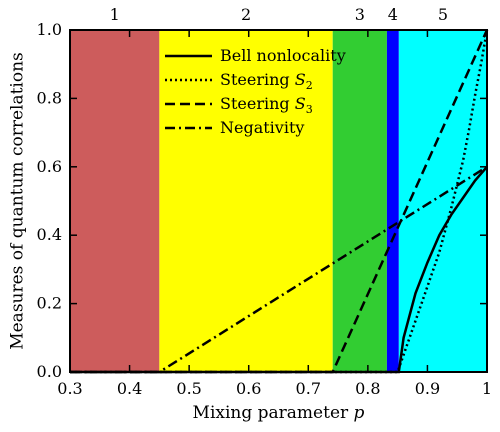  Describe the element at coordinates (49, 97) in the screenshot. I see `y-tick-label: 0.8` at that location.